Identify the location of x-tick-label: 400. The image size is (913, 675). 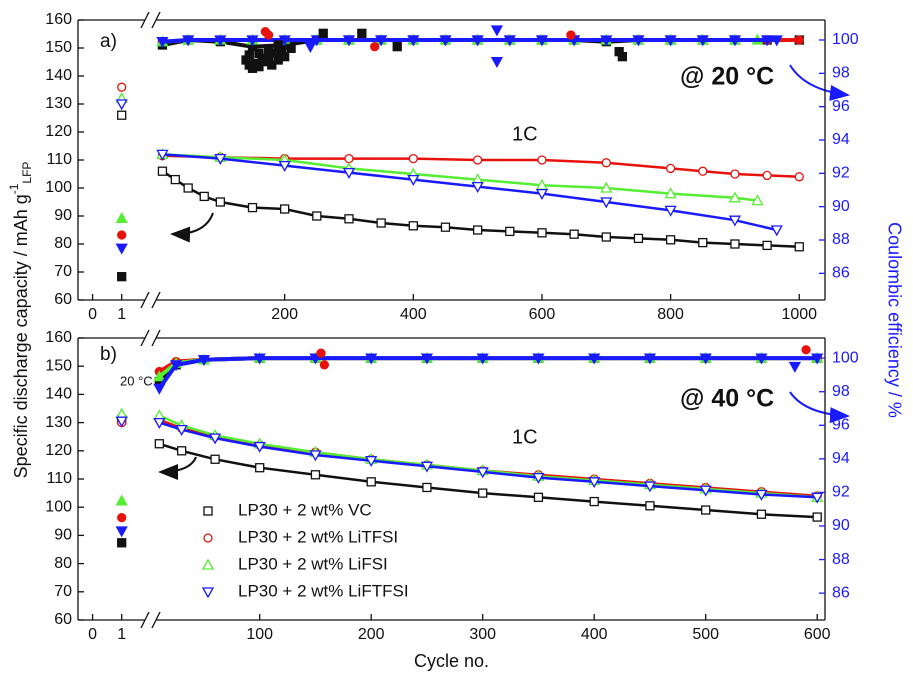
(413, 314).